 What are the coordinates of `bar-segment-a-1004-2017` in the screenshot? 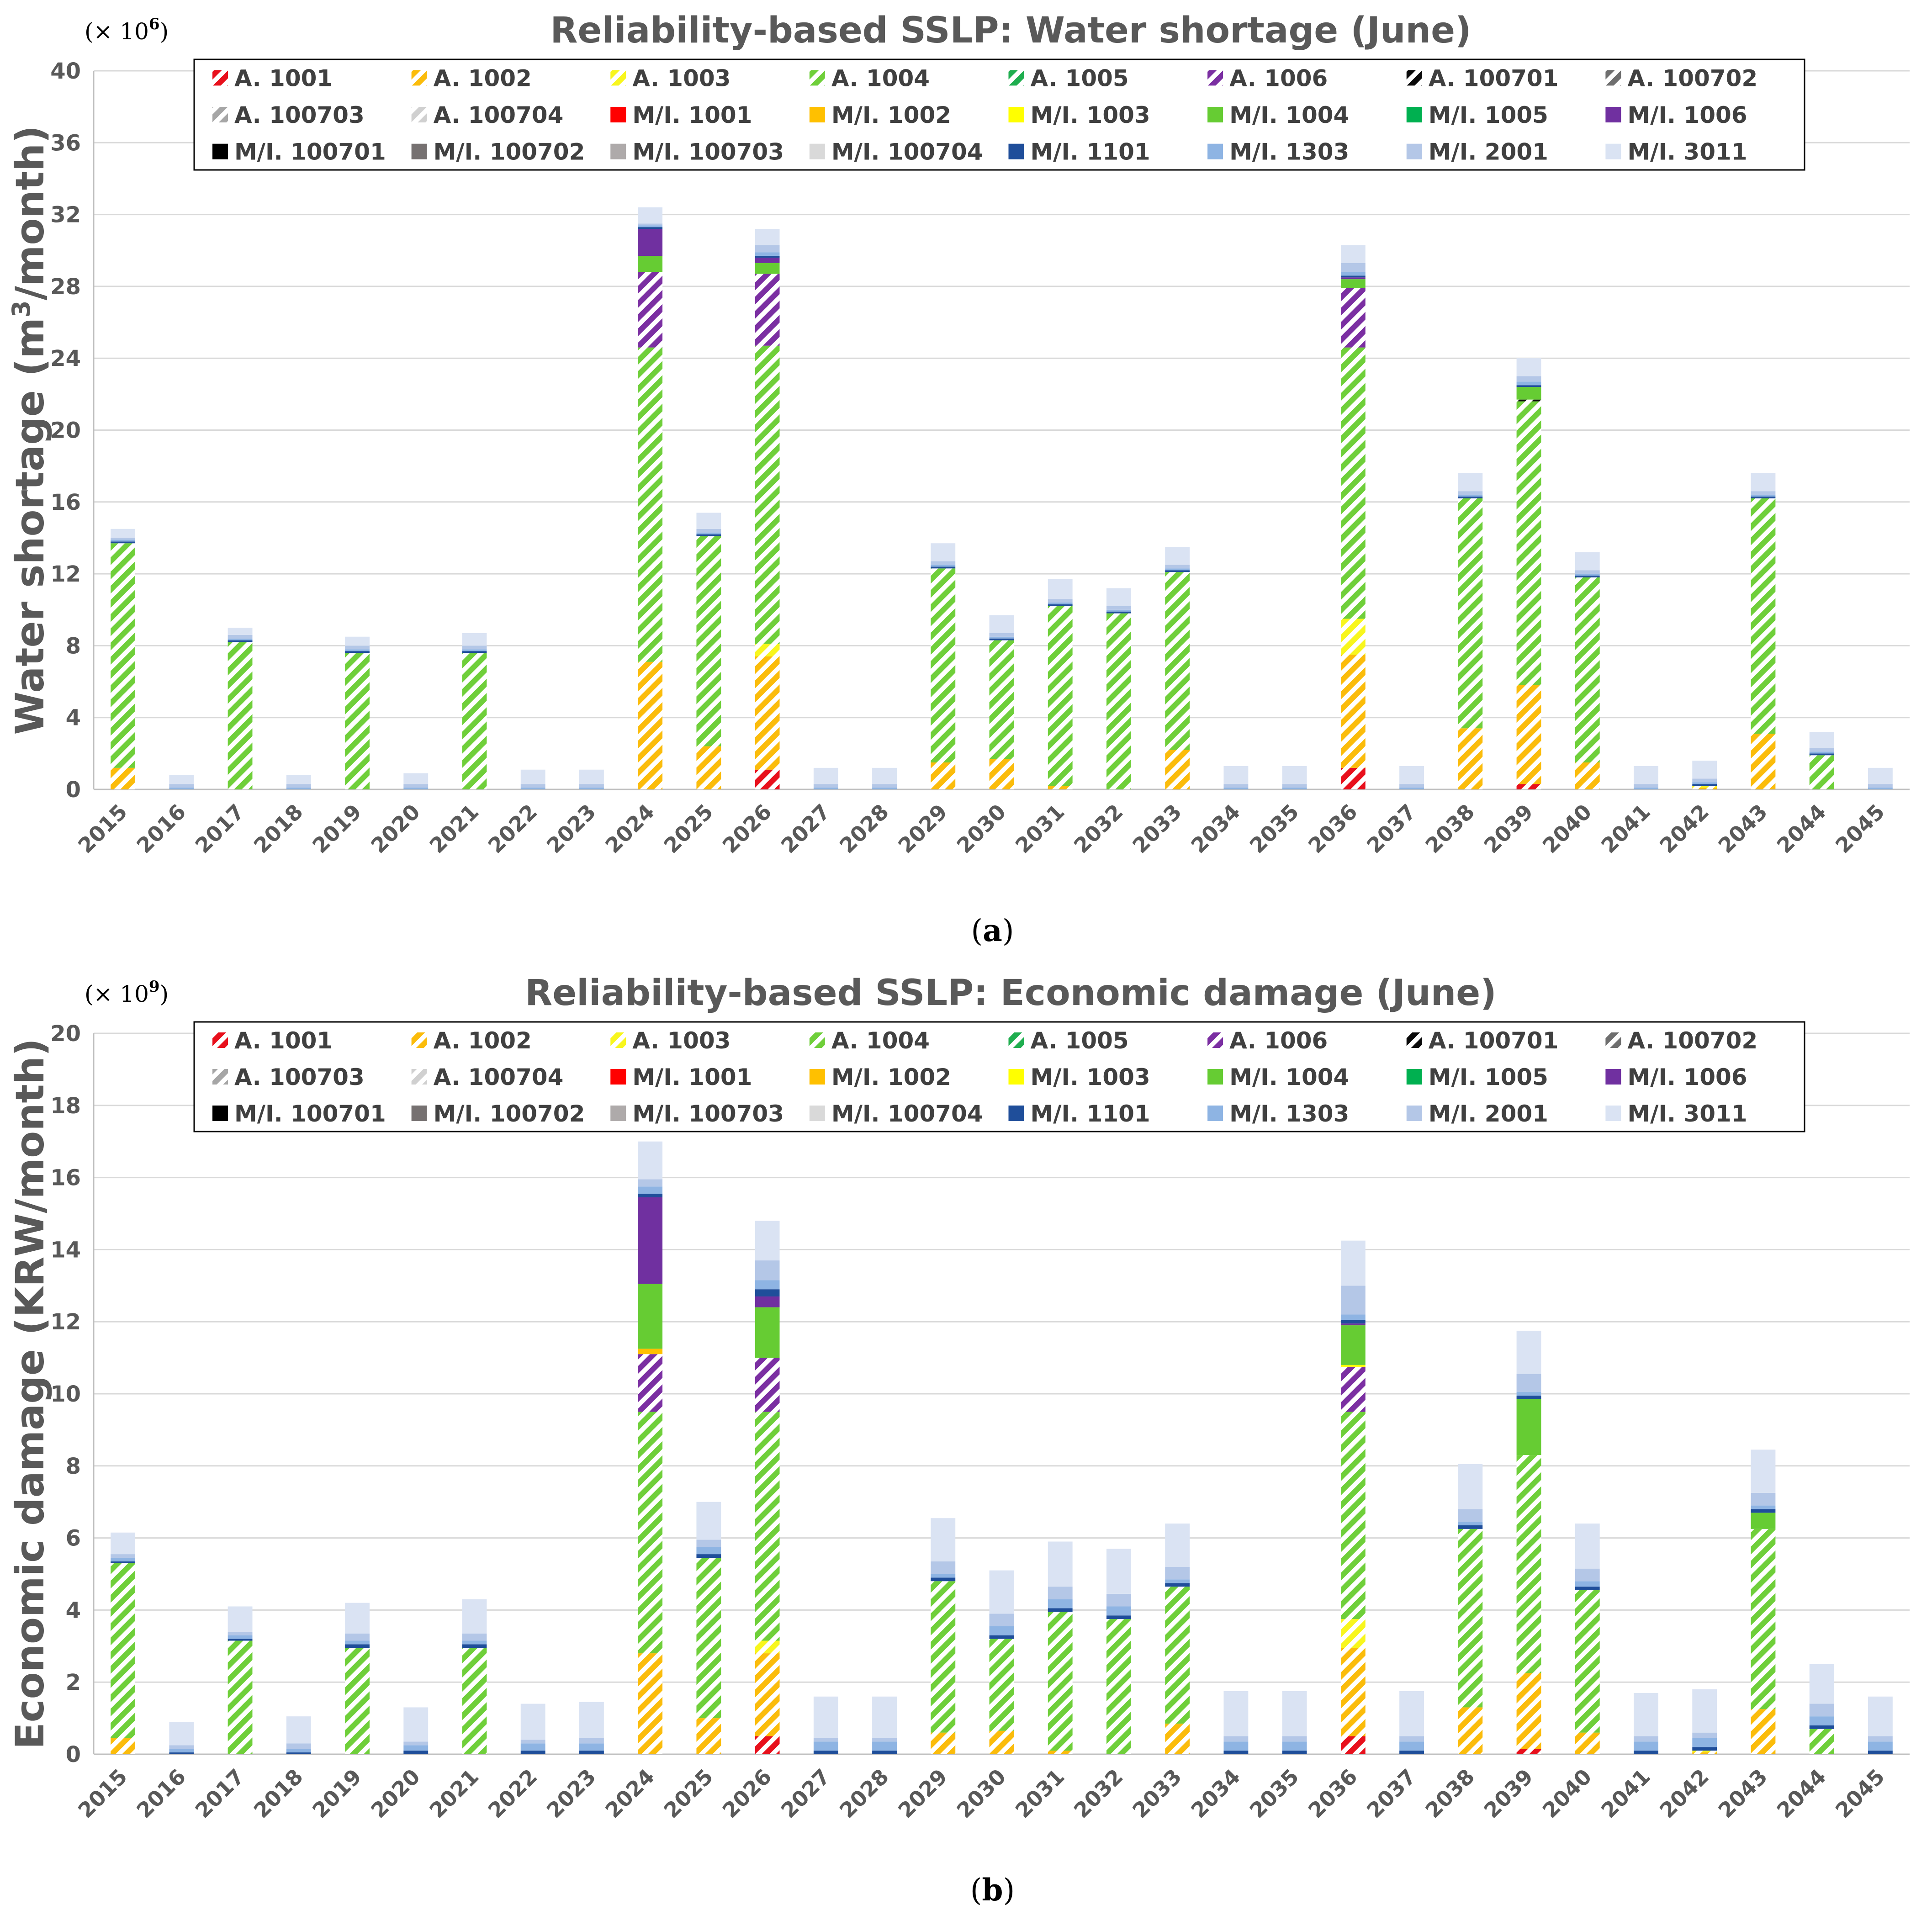 It's located at (240, 715).